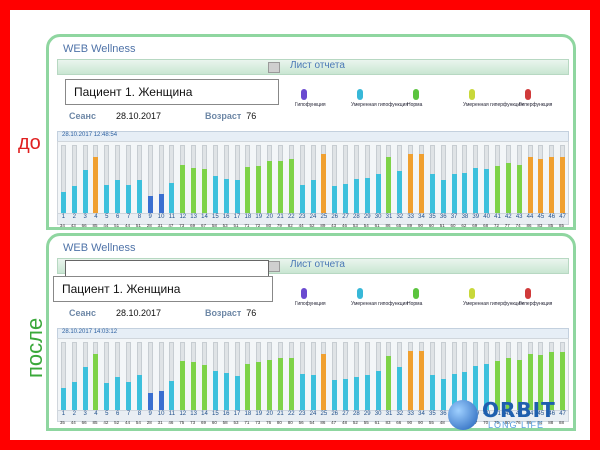 The image size is (600, 450). What do you see at coordinates (62, 422) in the screenshot?
I see `bar-value: 35` at bounding box center [62, 422].